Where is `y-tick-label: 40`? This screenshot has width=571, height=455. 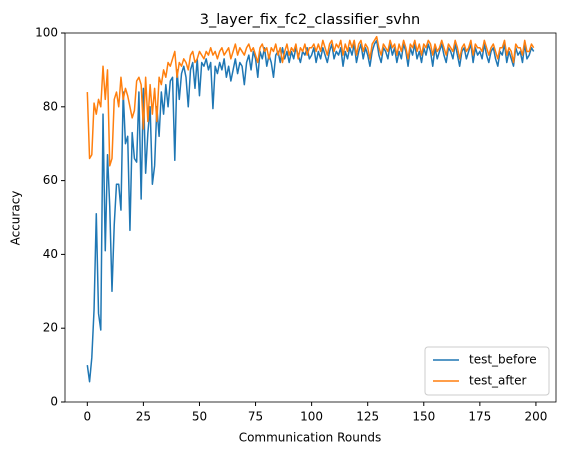
y-tick-label: 40 is located at coordinates (50, 254).